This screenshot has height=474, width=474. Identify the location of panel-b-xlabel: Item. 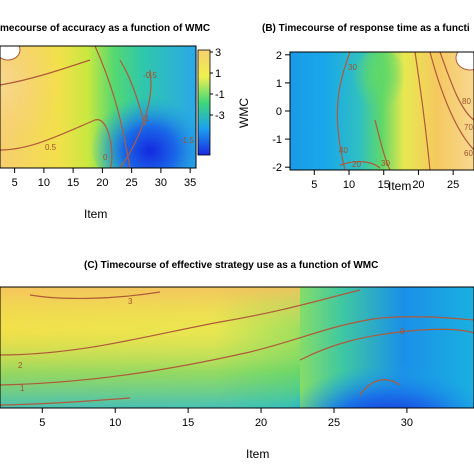
(399, 186).